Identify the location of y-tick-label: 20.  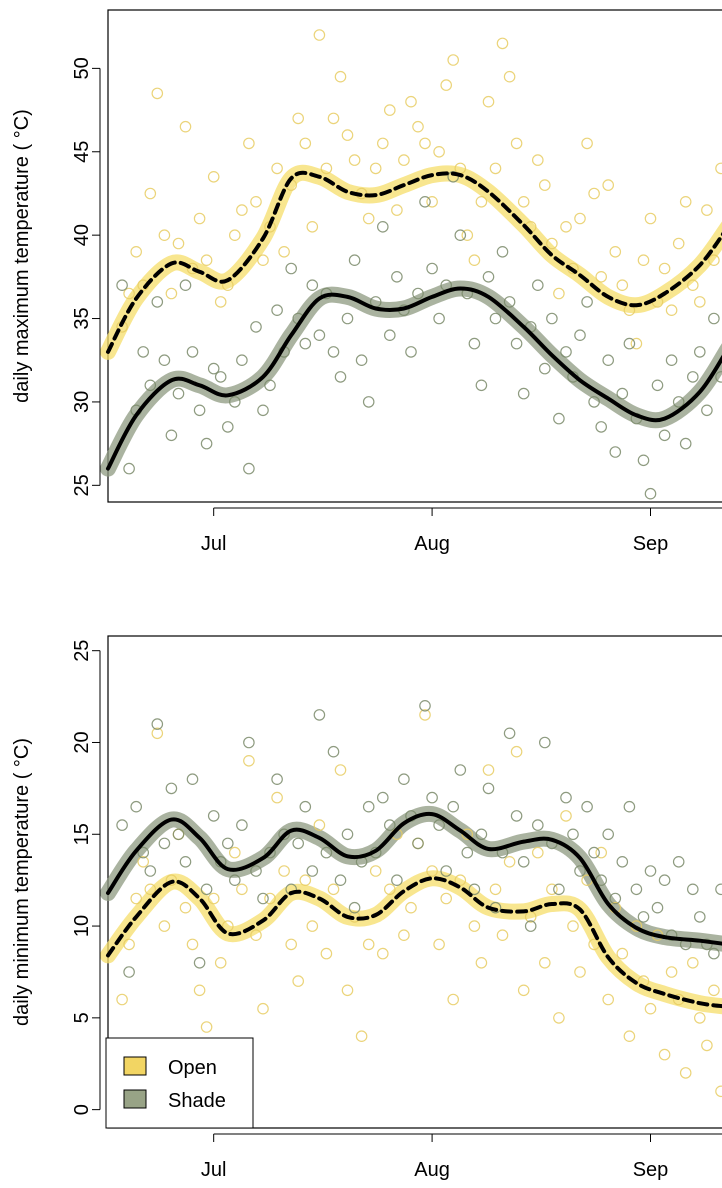
(82, 742).